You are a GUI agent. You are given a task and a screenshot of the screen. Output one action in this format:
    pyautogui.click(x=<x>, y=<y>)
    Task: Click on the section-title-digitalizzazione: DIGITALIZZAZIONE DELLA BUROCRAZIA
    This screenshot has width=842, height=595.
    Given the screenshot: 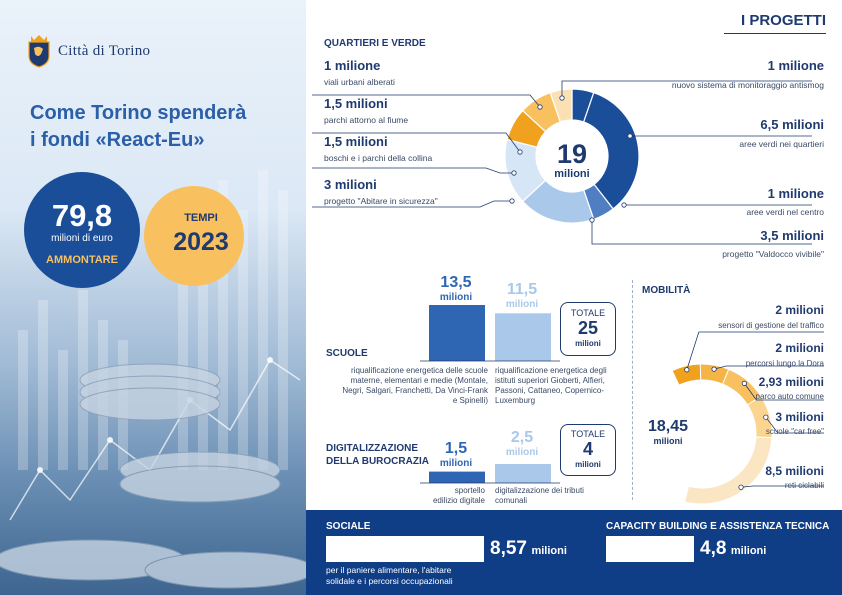 What is the action you would take?
    pyautogui.click(x=377, y=455)
    